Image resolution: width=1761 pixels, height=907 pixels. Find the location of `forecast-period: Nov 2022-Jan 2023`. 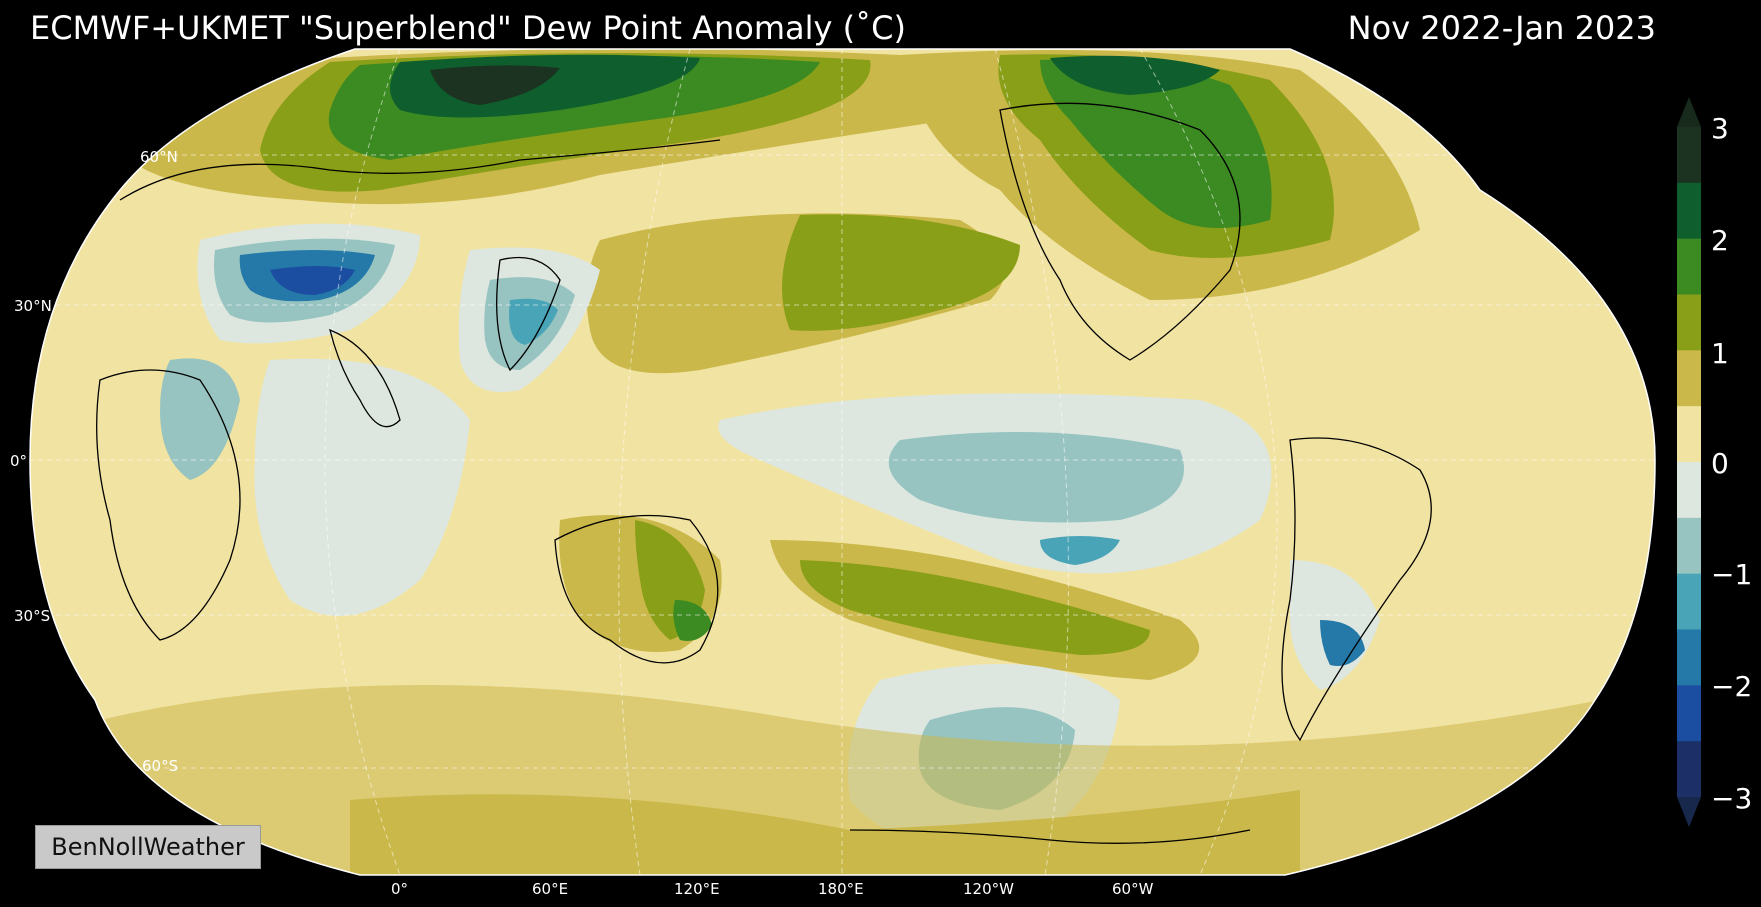

forecast-period: Nov 2022-Jan 2023 is located at coordinates (1501, 28).